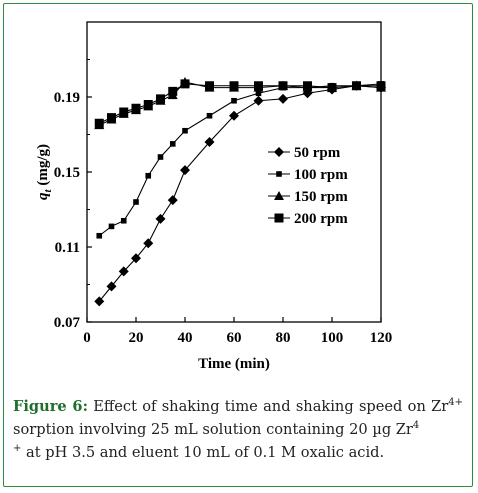  Describe the element at coordinates (185, 338) in the screenshot. I see `x-tick-label: 40` at that location.